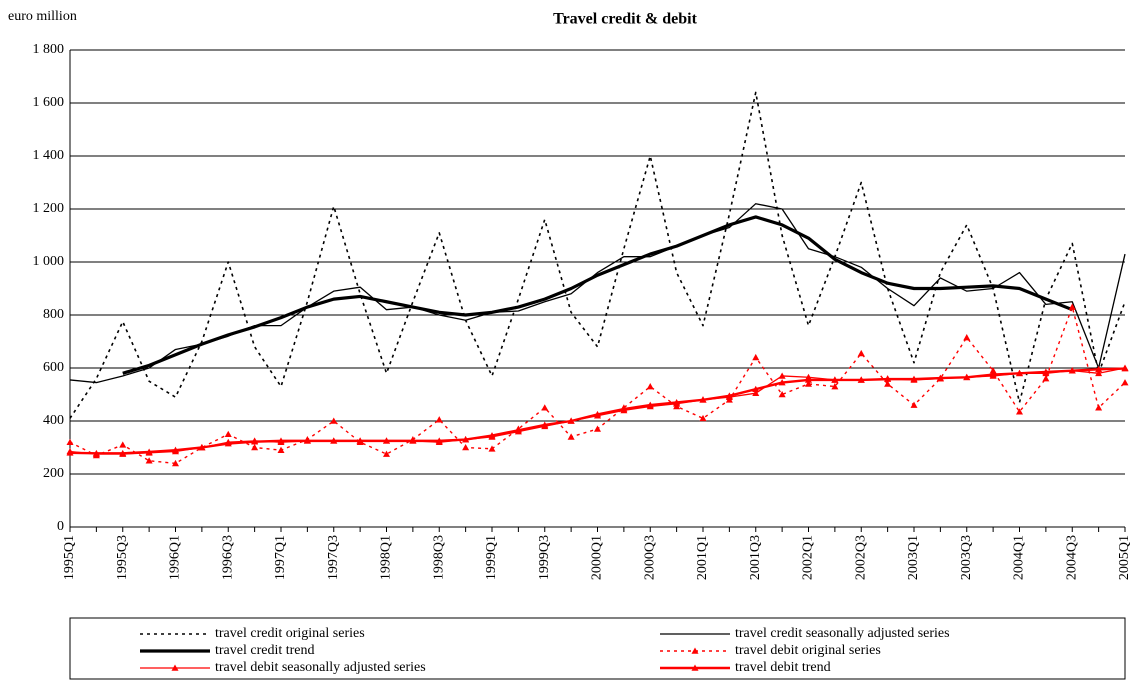  Describe the element at coordinates (53, 473) in the screenshot. I see `y-tick-label: 200` at that location.